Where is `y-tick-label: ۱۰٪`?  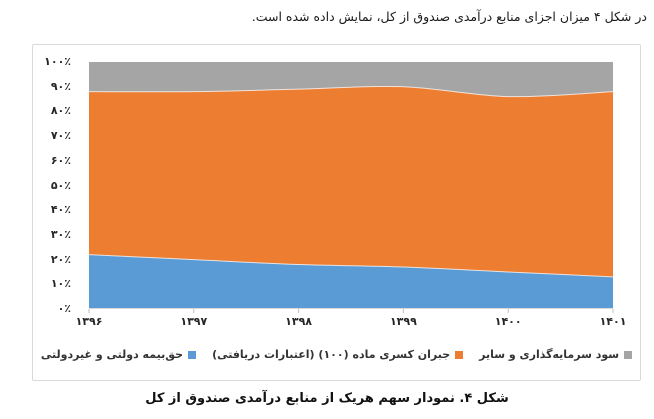
y-tick-label: ۱۰٪ is located at coordinates (60, 284).